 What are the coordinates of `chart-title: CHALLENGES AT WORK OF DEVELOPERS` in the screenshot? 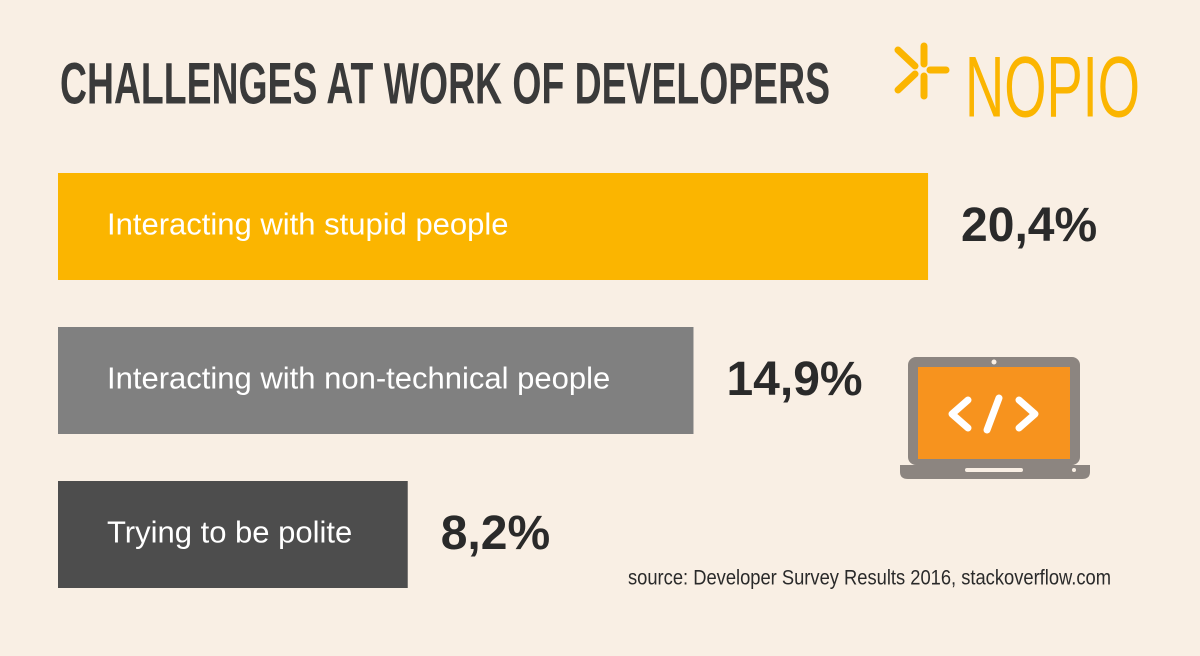 It's located at (445, 83).